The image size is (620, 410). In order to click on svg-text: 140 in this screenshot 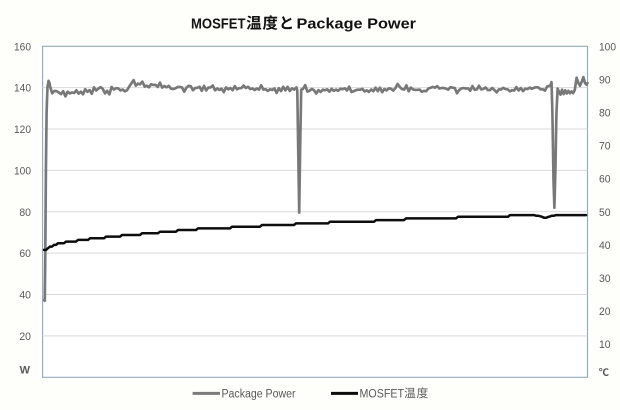, I will do `click(22, 89)`.